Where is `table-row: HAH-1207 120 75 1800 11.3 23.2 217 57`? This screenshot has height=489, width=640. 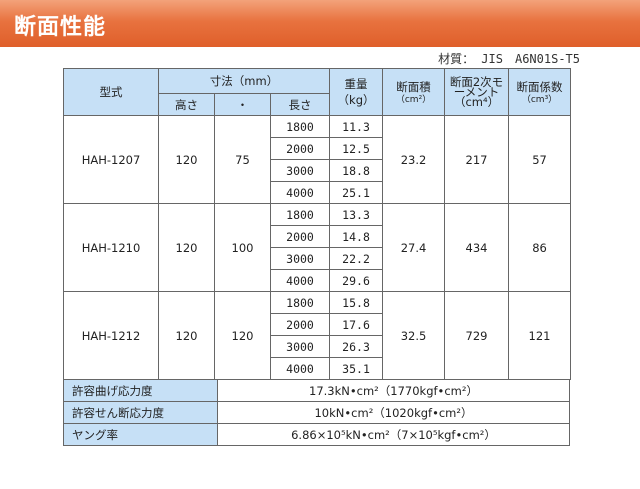 table-row: HAH-1207 120 75 1800 11.3 23.2 217 57 is located at coordinates (317, 159).